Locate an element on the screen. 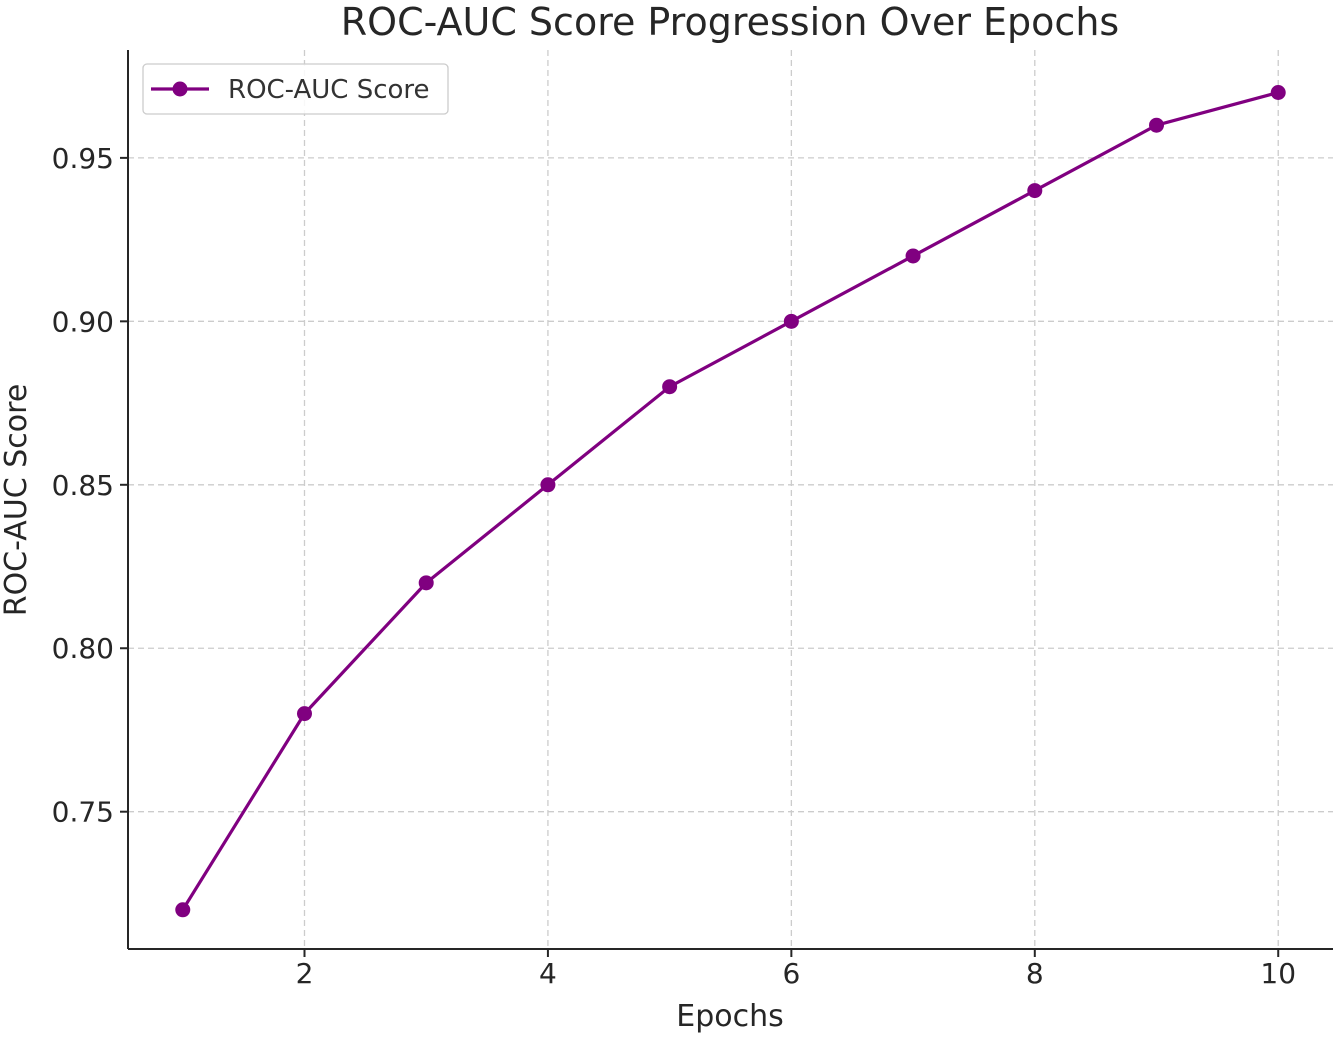 This screenshot has width=1338, height=1038. x-tick-label: 6 is located at coordinates (791, 973).